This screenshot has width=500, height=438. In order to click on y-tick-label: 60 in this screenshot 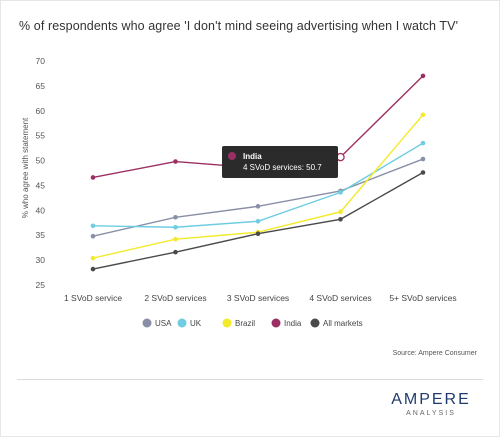, I will do `click(41, 111)`.